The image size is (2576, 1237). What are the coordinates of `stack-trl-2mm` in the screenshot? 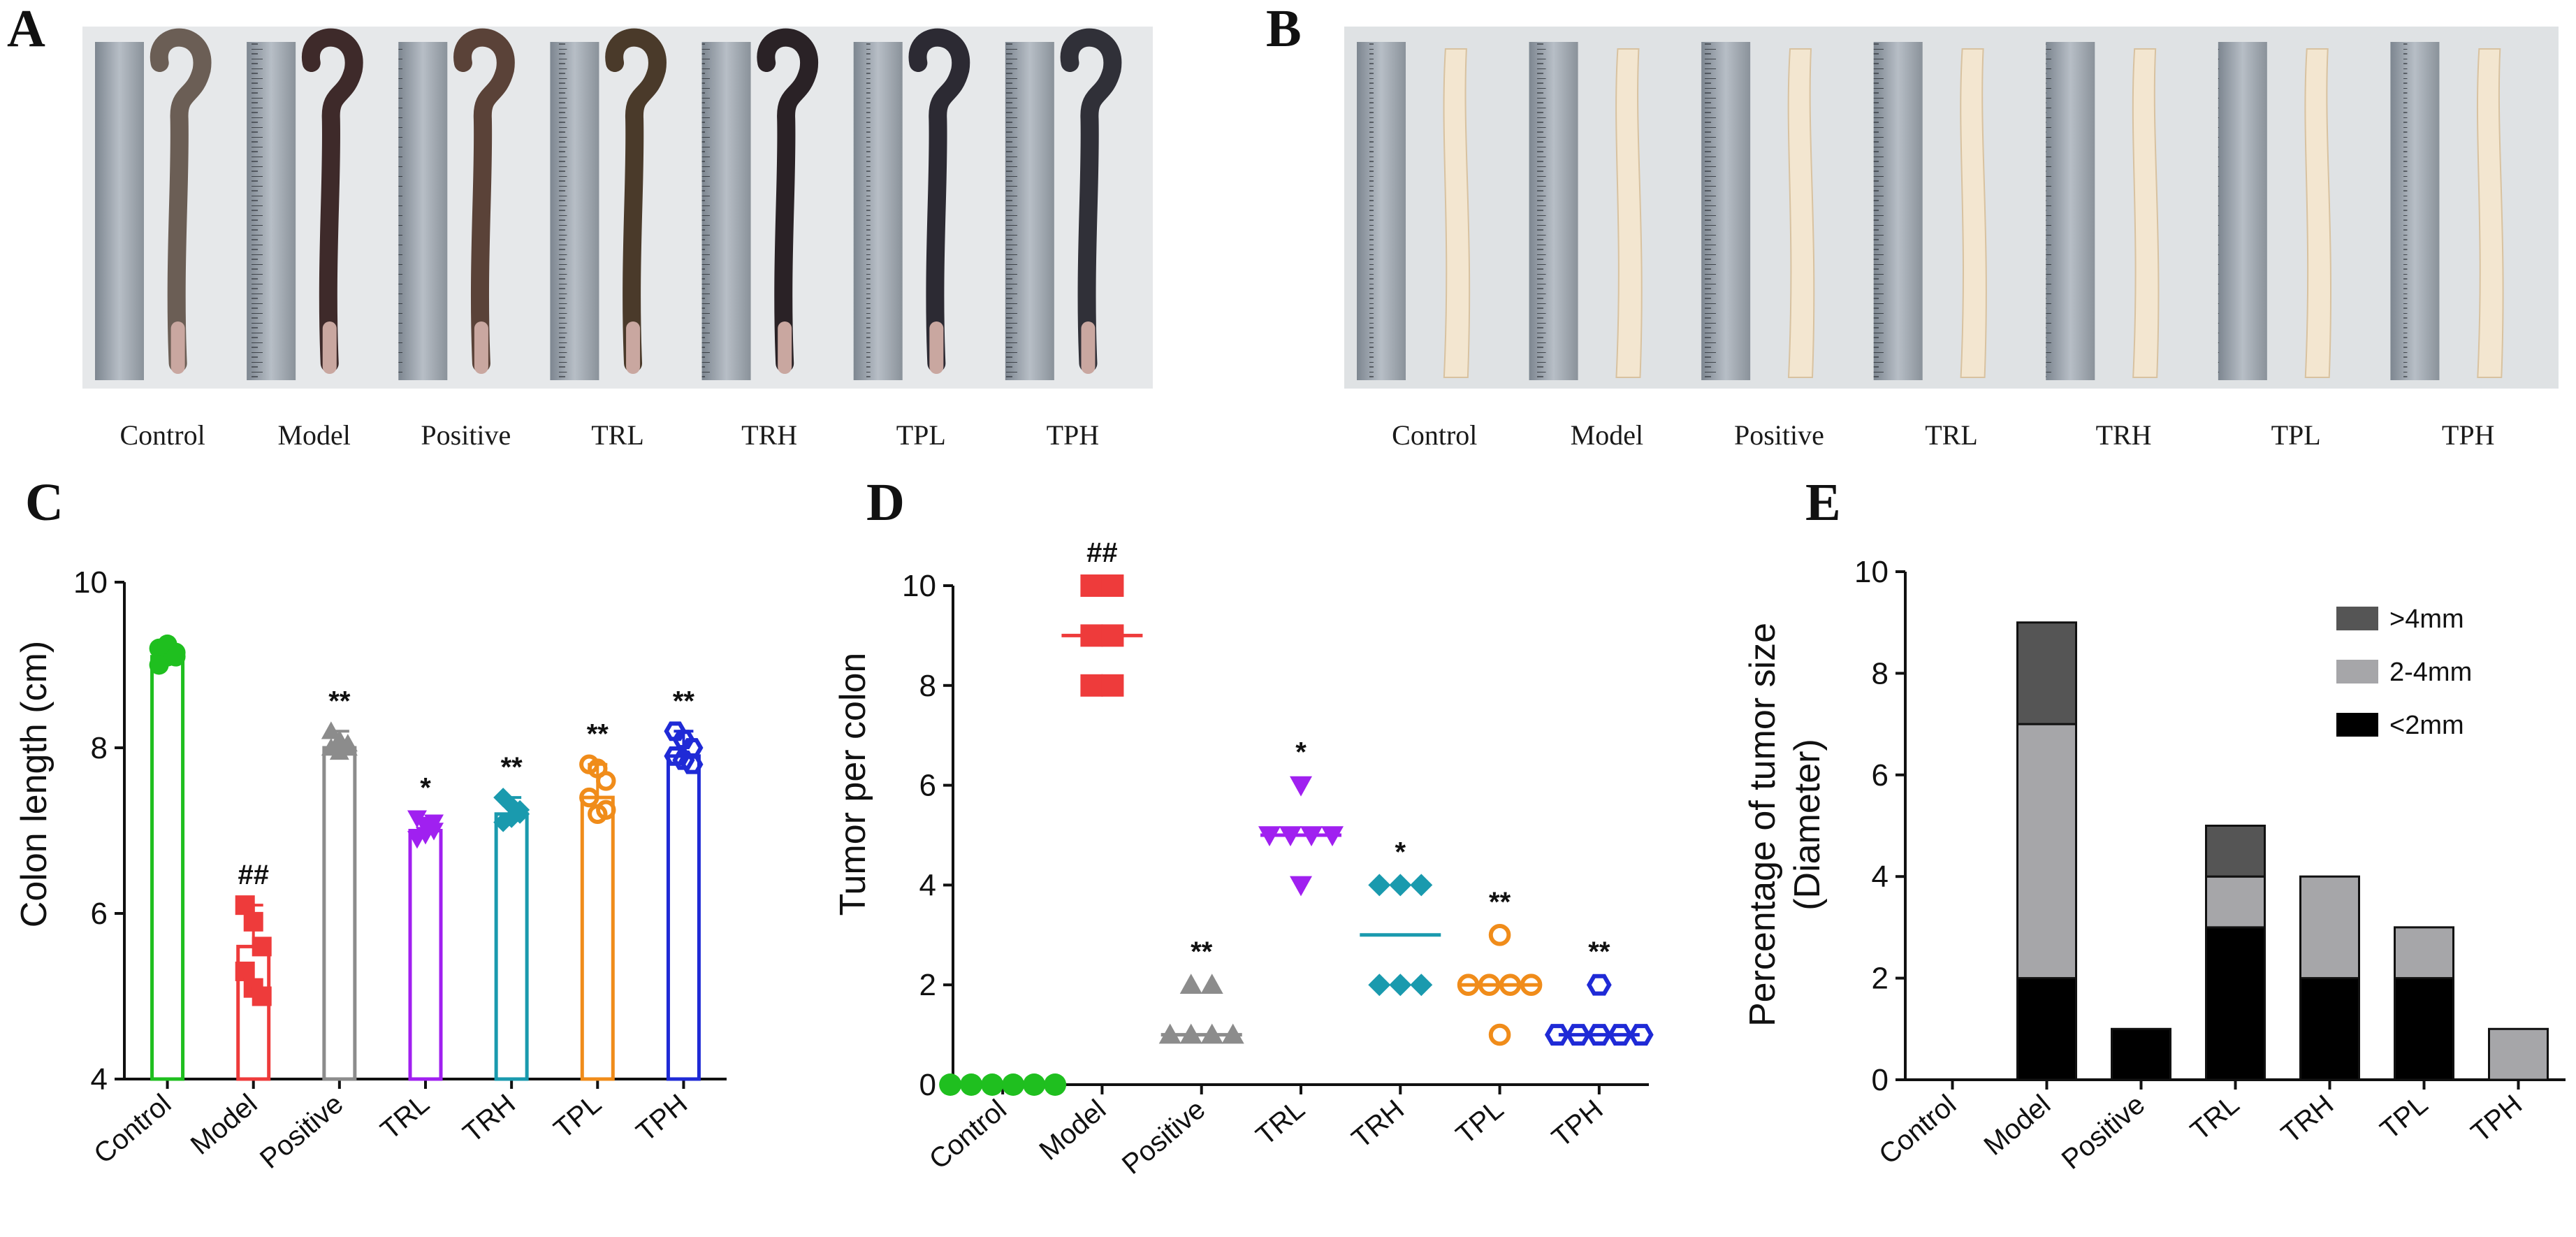 It's located at (2235, 1003).